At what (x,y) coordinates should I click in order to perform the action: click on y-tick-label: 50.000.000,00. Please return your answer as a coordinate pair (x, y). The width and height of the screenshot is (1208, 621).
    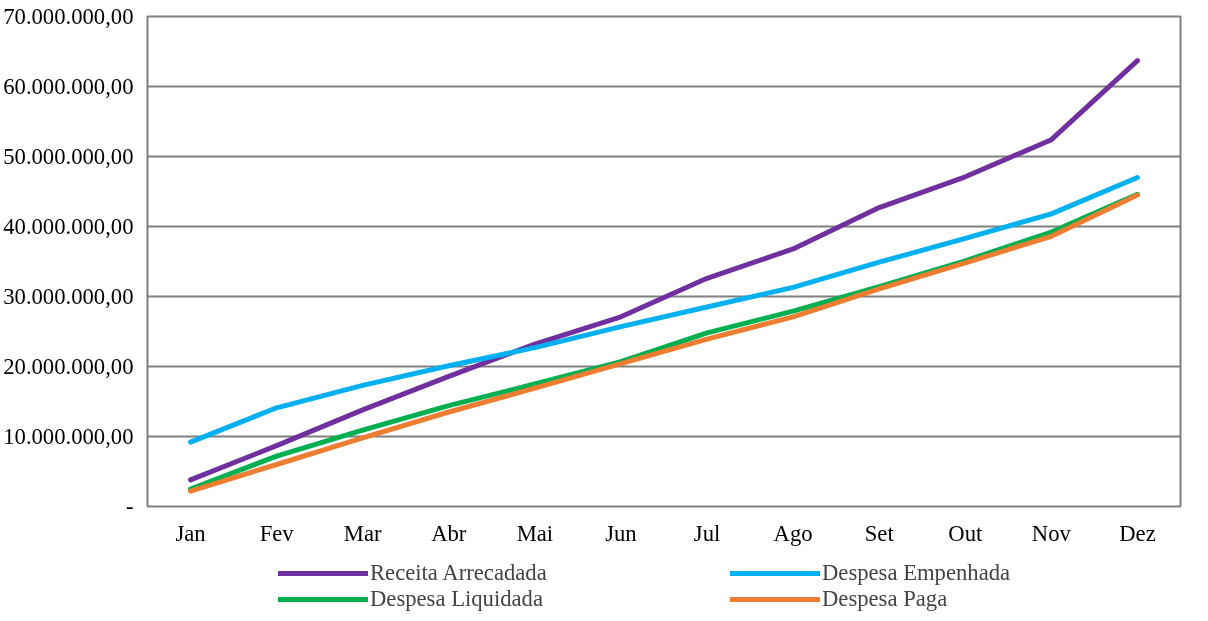
    Looking at the image, I should click on (68, 156).